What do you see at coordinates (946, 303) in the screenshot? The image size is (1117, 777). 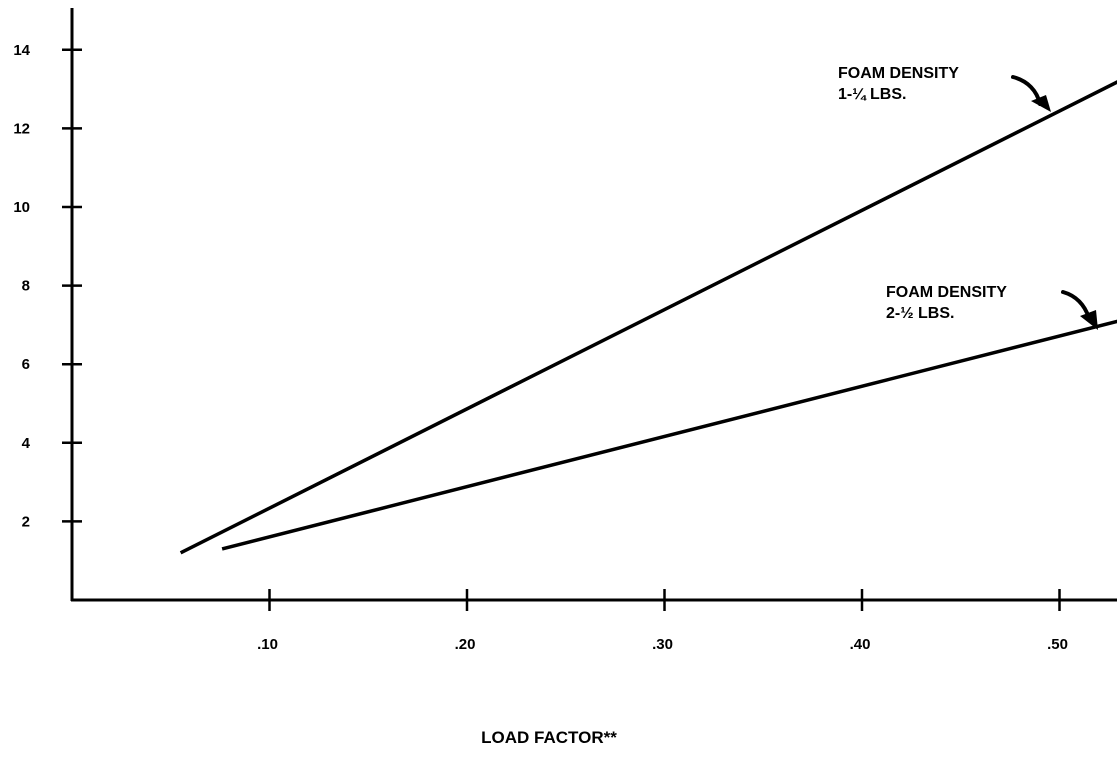 I see `series-annotation-2: FOAM DENSITY 2-½ LBS.` at bounding box center [946, 303].